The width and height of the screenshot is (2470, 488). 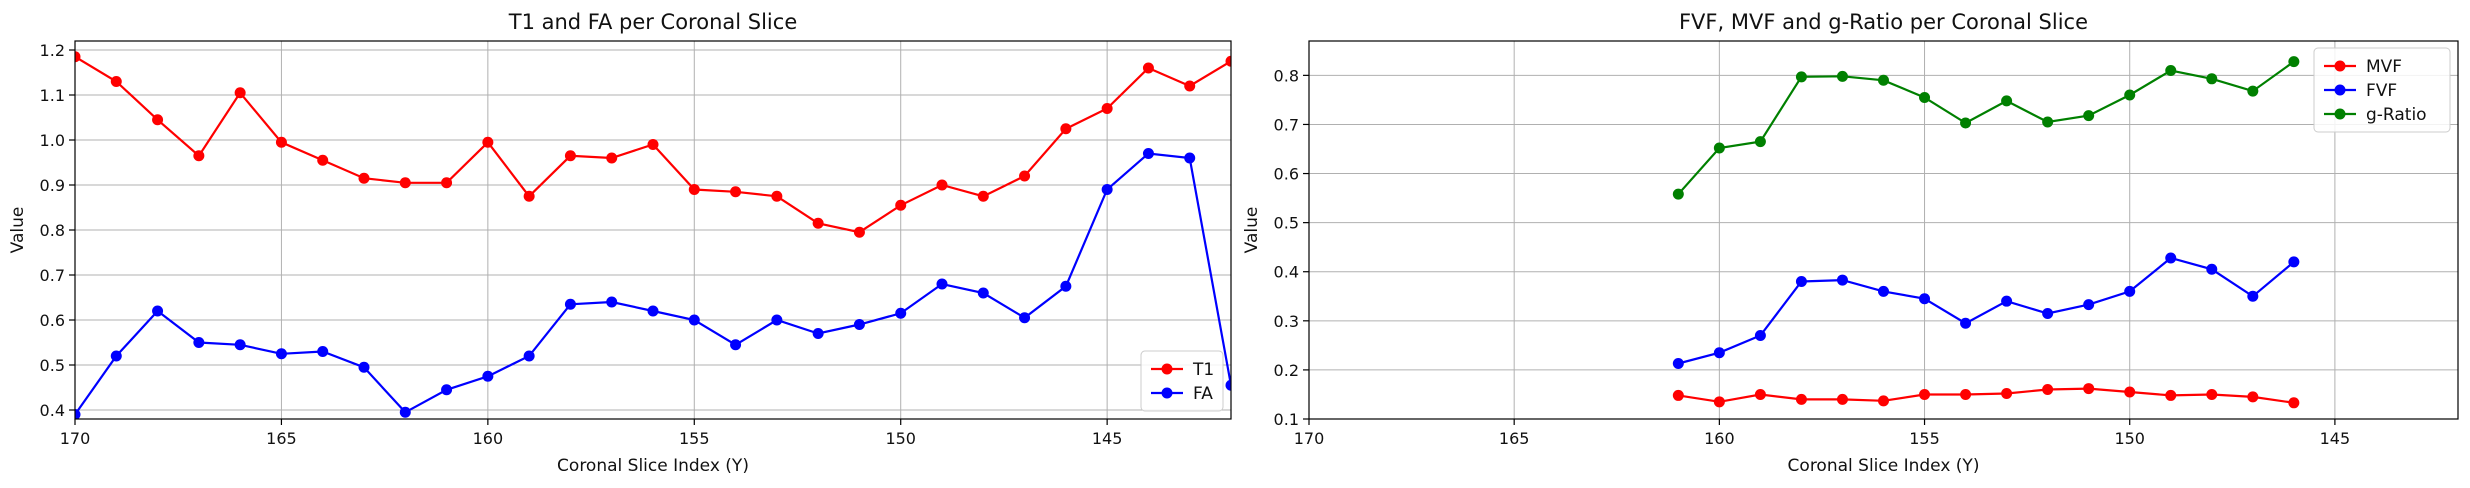 I want to click on legend-label: T1, so click(x=1203, y=370).